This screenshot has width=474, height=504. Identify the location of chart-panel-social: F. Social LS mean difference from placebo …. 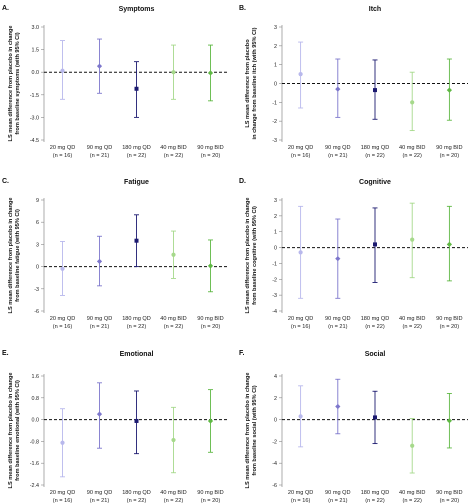
(353, 427).